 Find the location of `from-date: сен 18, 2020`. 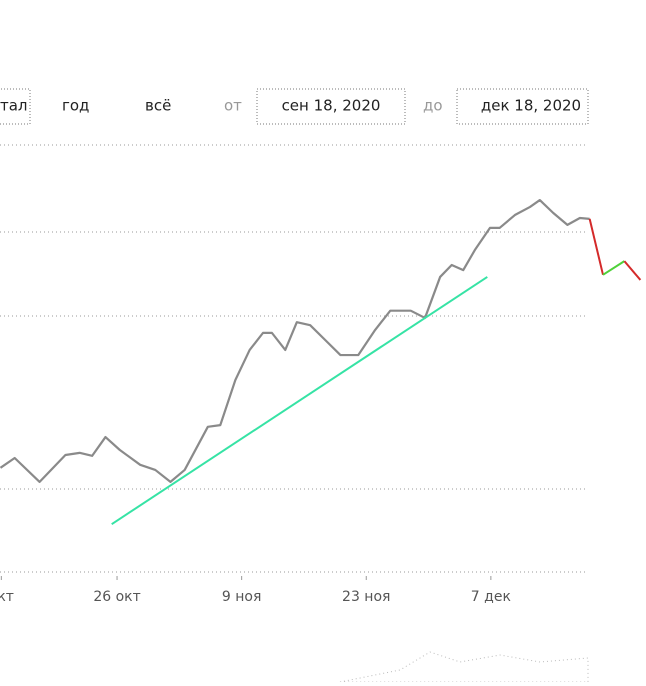

from-date: сен 18, 2020 is located at coordinates (331, 106).